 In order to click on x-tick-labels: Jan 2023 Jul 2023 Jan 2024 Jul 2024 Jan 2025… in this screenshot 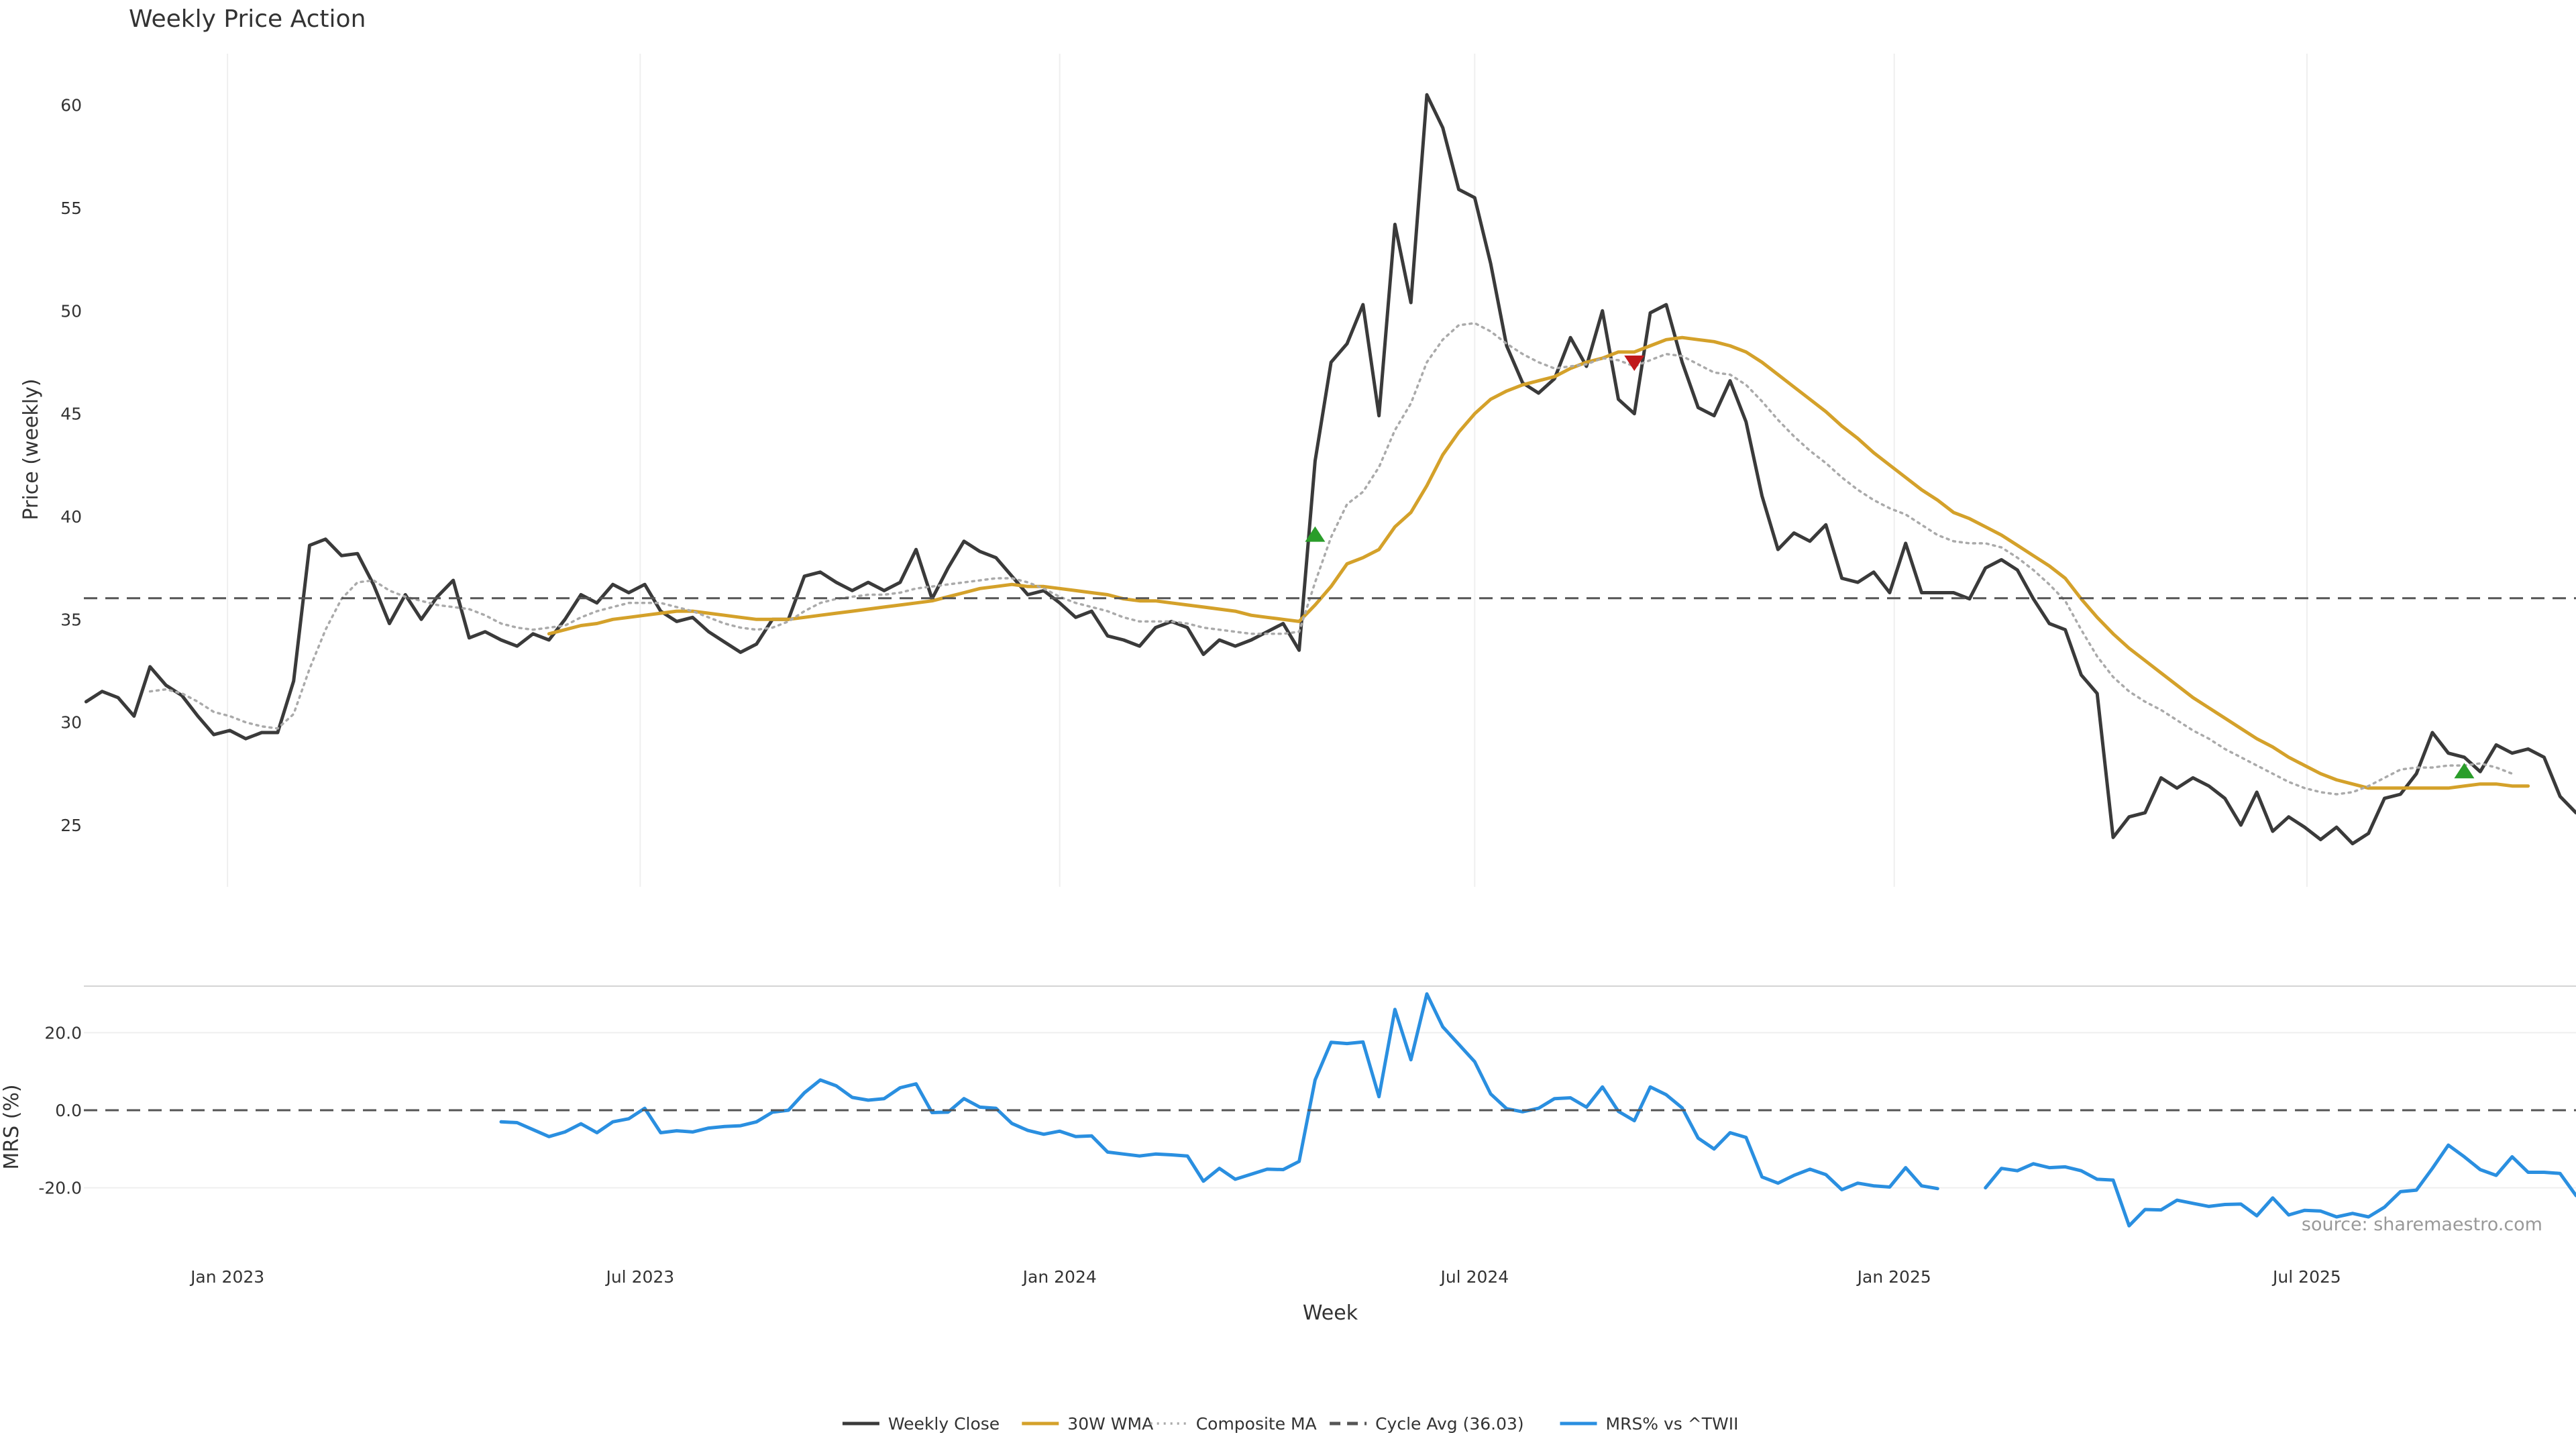, I will do `click(1265, 1277)`.